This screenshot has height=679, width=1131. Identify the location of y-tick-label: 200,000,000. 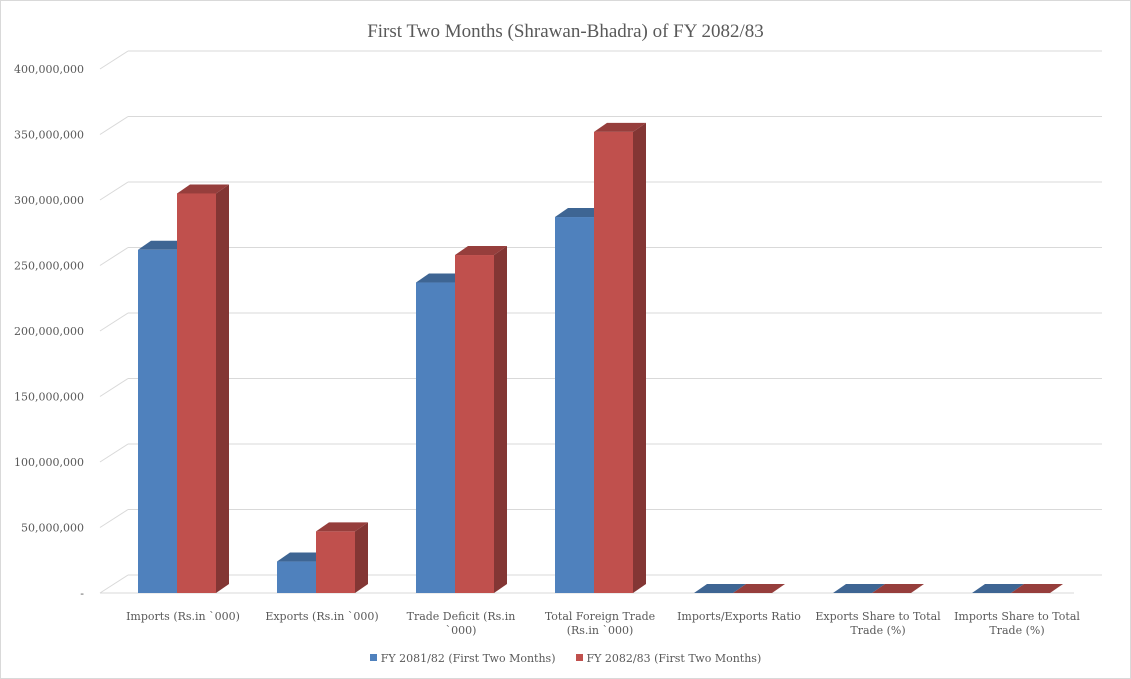
(49, 331).